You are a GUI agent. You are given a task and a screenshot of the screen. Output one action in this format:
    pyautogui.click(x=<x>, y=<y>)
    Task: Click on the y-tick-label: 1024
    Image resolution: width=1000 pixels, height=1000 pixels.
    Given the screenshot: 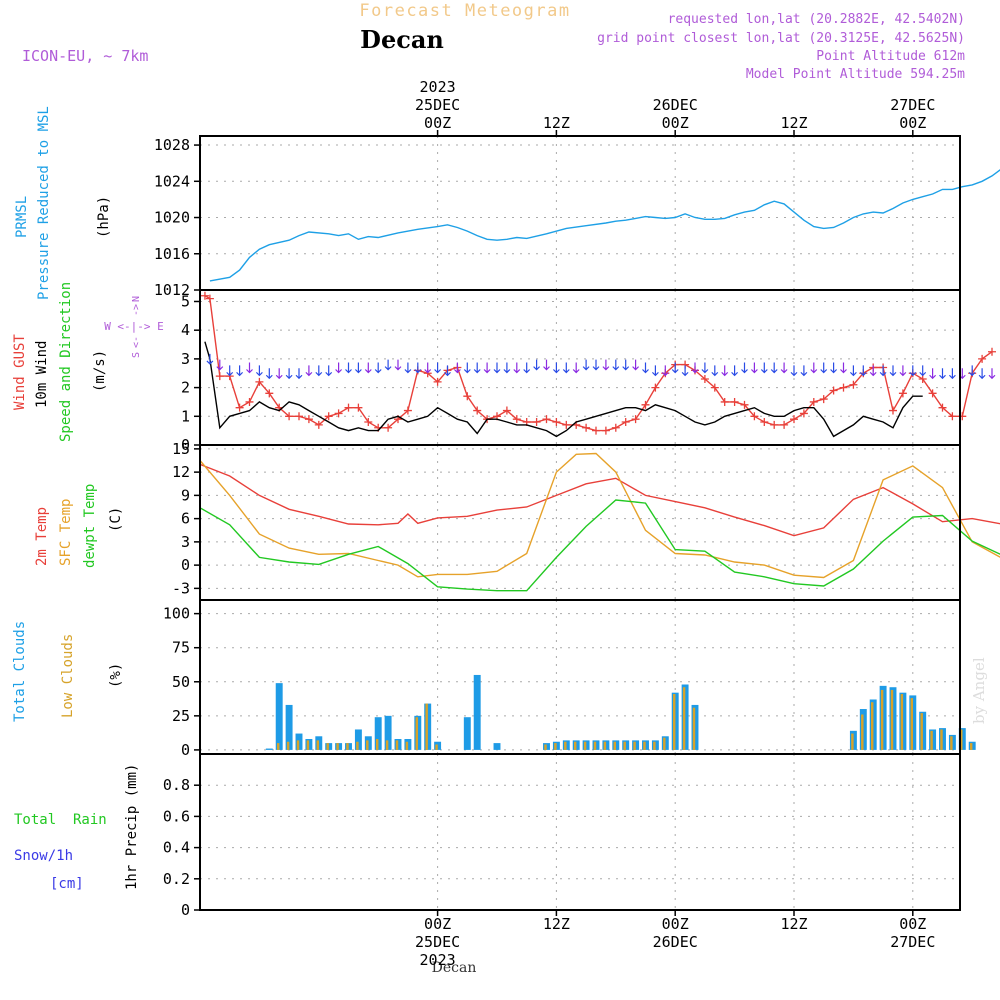 What is the action you would take?
    pyautogui.click(x=172, y=181)
    